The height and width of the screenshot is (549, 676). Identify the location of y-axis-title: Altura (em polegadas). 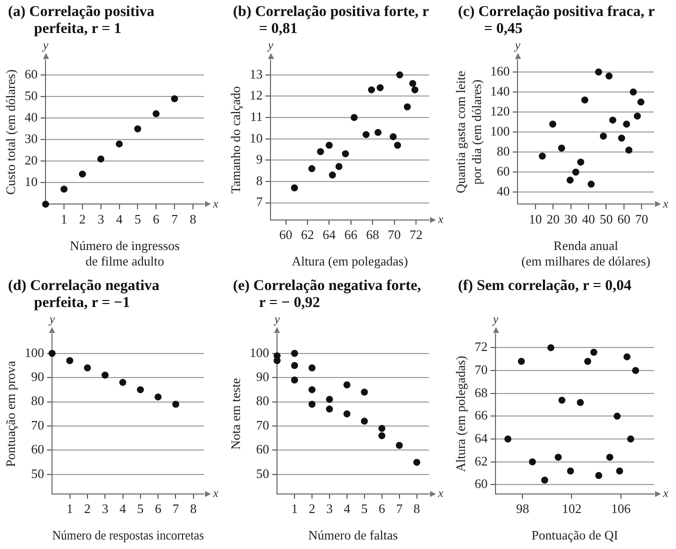
(460, 414).